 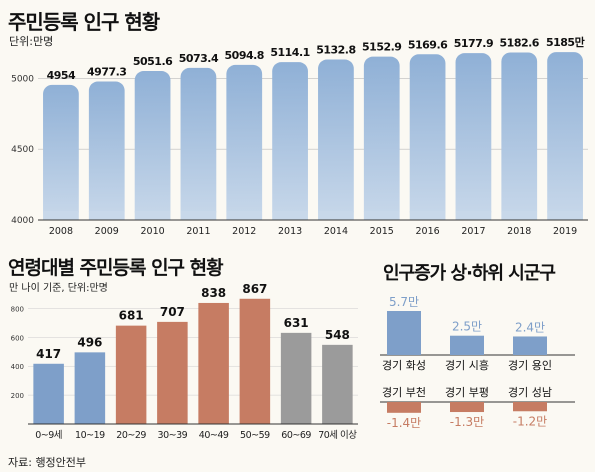 What do you see at coordinates (530, 365) in the screenshot?
I see `chart3-region-label: 경기 용인` at bounding box center [530, 365].